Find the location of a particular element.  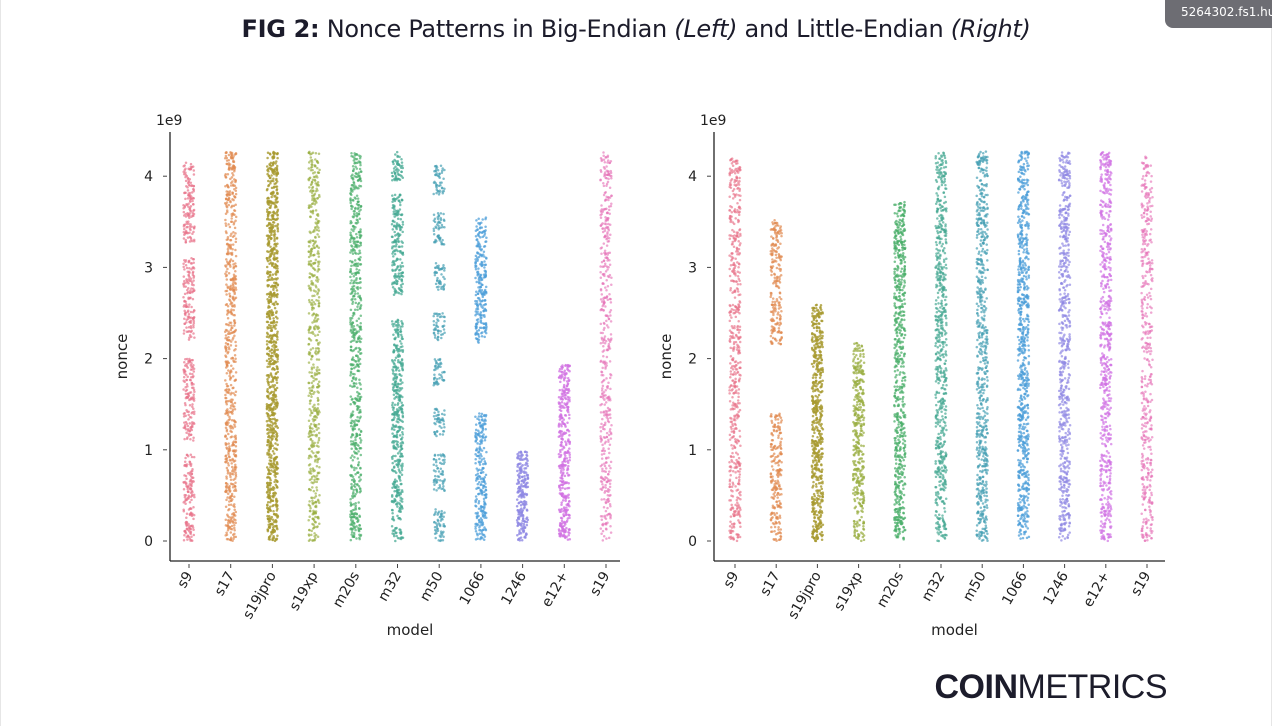

x-tick-label-s17: s17 is located at coordinates (225, 584).